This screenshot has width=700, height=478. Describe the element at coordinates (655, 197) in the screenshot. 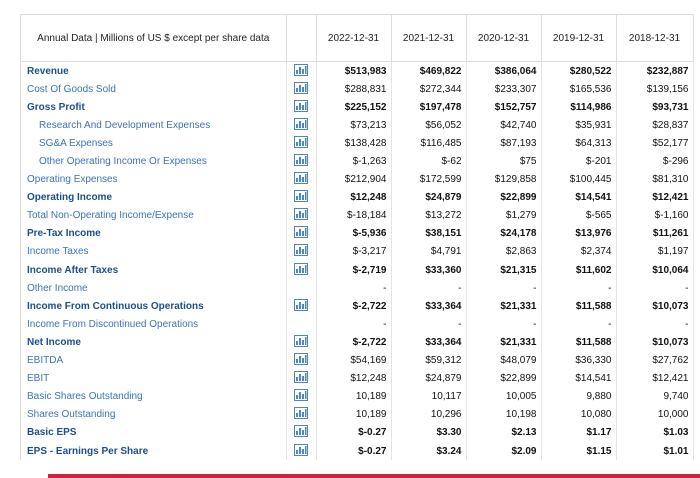

I see `cell-value: $12,421` at that location.